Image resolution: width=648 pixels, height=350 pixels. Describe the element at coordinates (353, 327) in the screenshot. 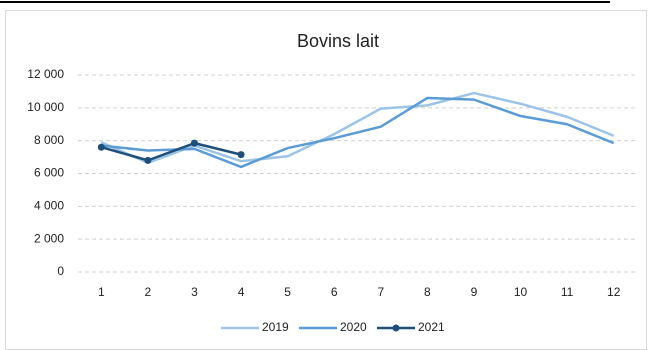

I see `legend-label: 2020` at that location.